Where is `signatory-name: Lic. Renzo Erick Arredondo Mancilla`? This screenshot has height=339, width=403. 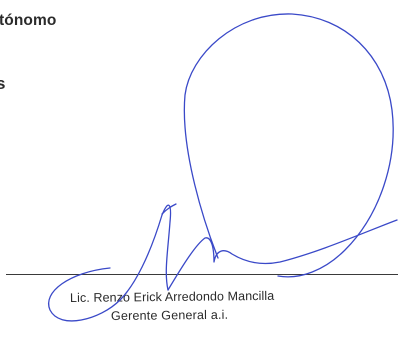 signatory-name: Lic. Renzo Erick Arredondo Mancilla is located at coordinates (172, 296).